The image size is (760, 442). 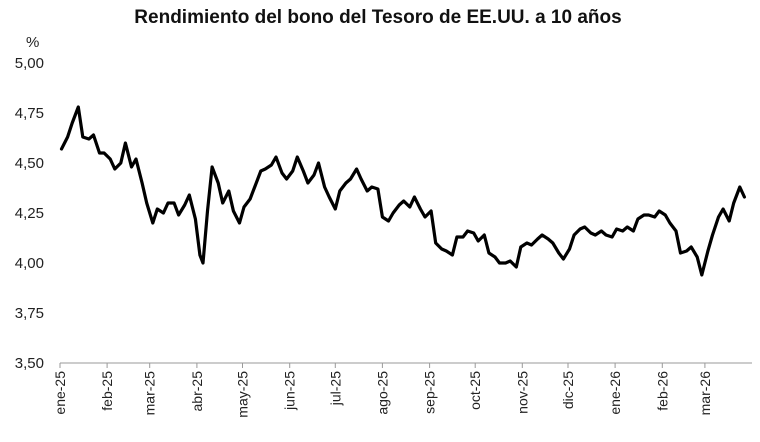 I want to click on x-tick-label: feb-25, so click(x=107, y=391).